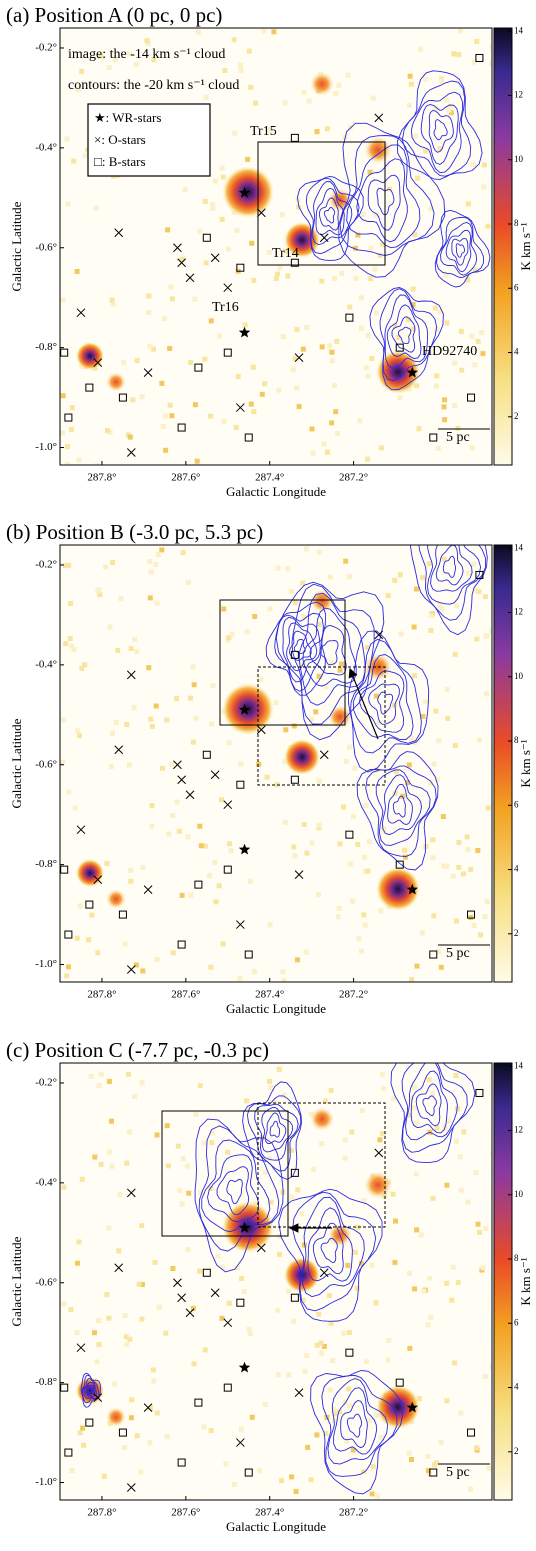 This screenshot has width=536, height=1551. What do you see at coordinates (46, 764) in the screenshot?
I see `y-tick-label: -0.6°` at bounding box center [46, 764].